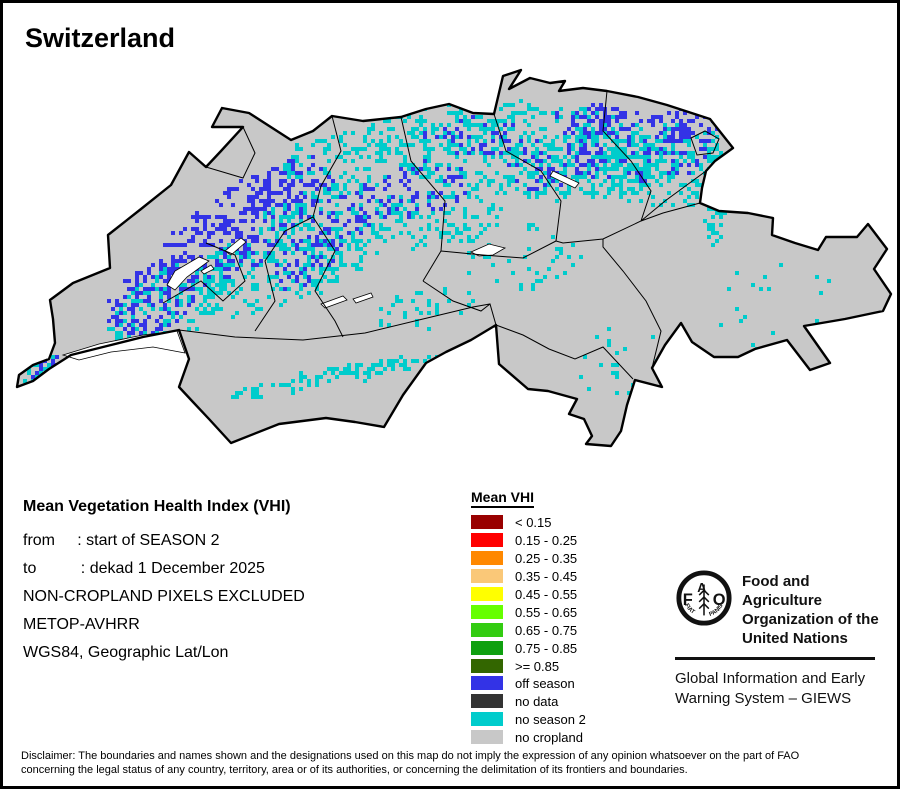  What do you see at coordinates (564, 179) in the screenshot?
I see `lake-zurich` at bounding box center [564, 179].